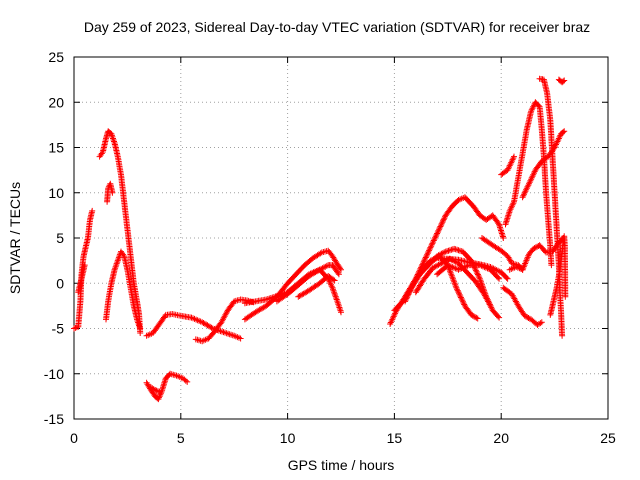  What do you see at coordinates (288, 438) in the screenshot?
I see `x-tick-label: 10` at bounding box center [288, 438].